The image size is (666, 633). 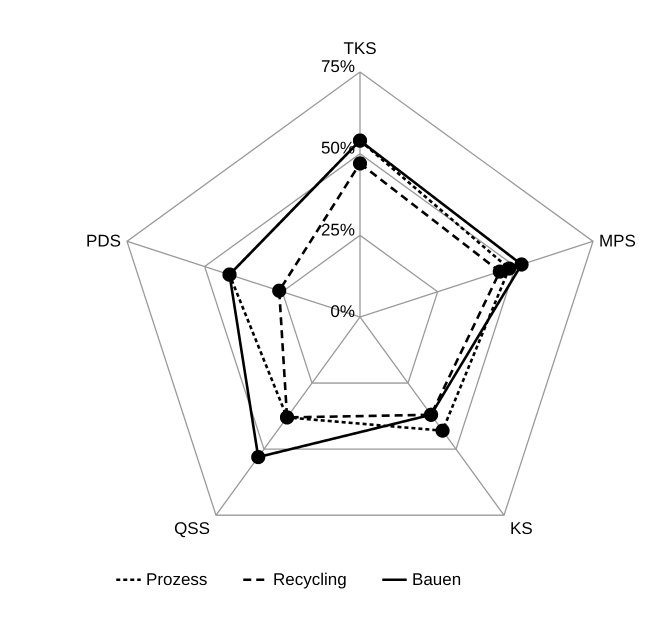 What do you see at coordinates (342, 311) in the screenshot?
I see `y-tick-label: 0%` at bounding box center [342, 311].